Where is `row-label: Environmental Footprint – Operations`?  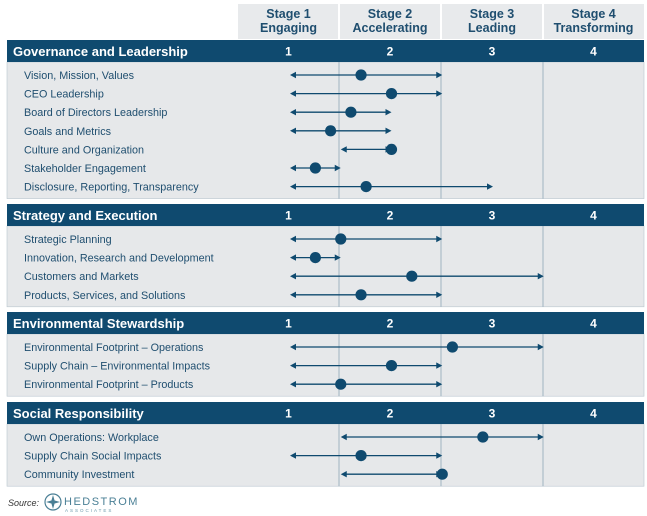
row-label: Environmental Footprint – Operations is located at coordinates (114, 348).